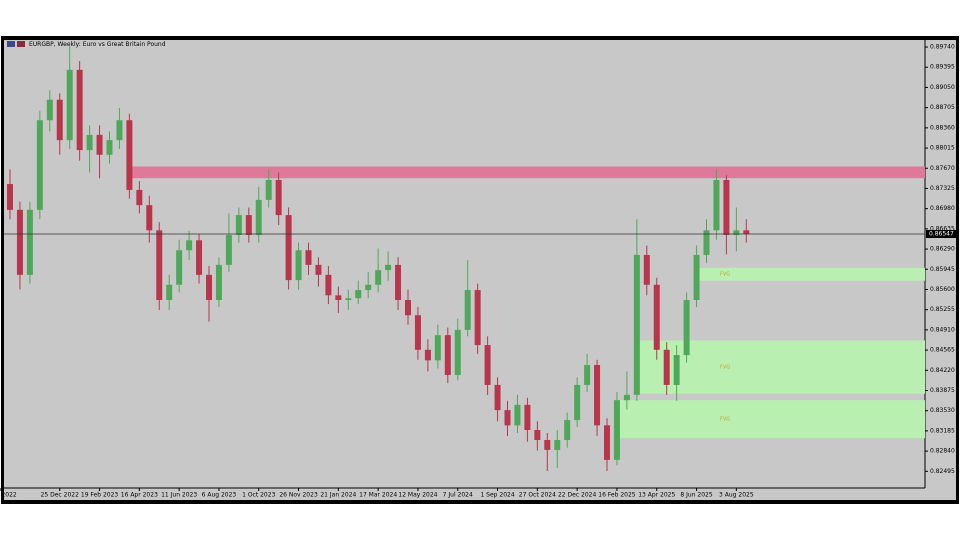  What do you see at coordinates (258, 495) in the screenshot?
I see `x-tick-label: 1 Oct 2023` at bounding box center [258, 495].